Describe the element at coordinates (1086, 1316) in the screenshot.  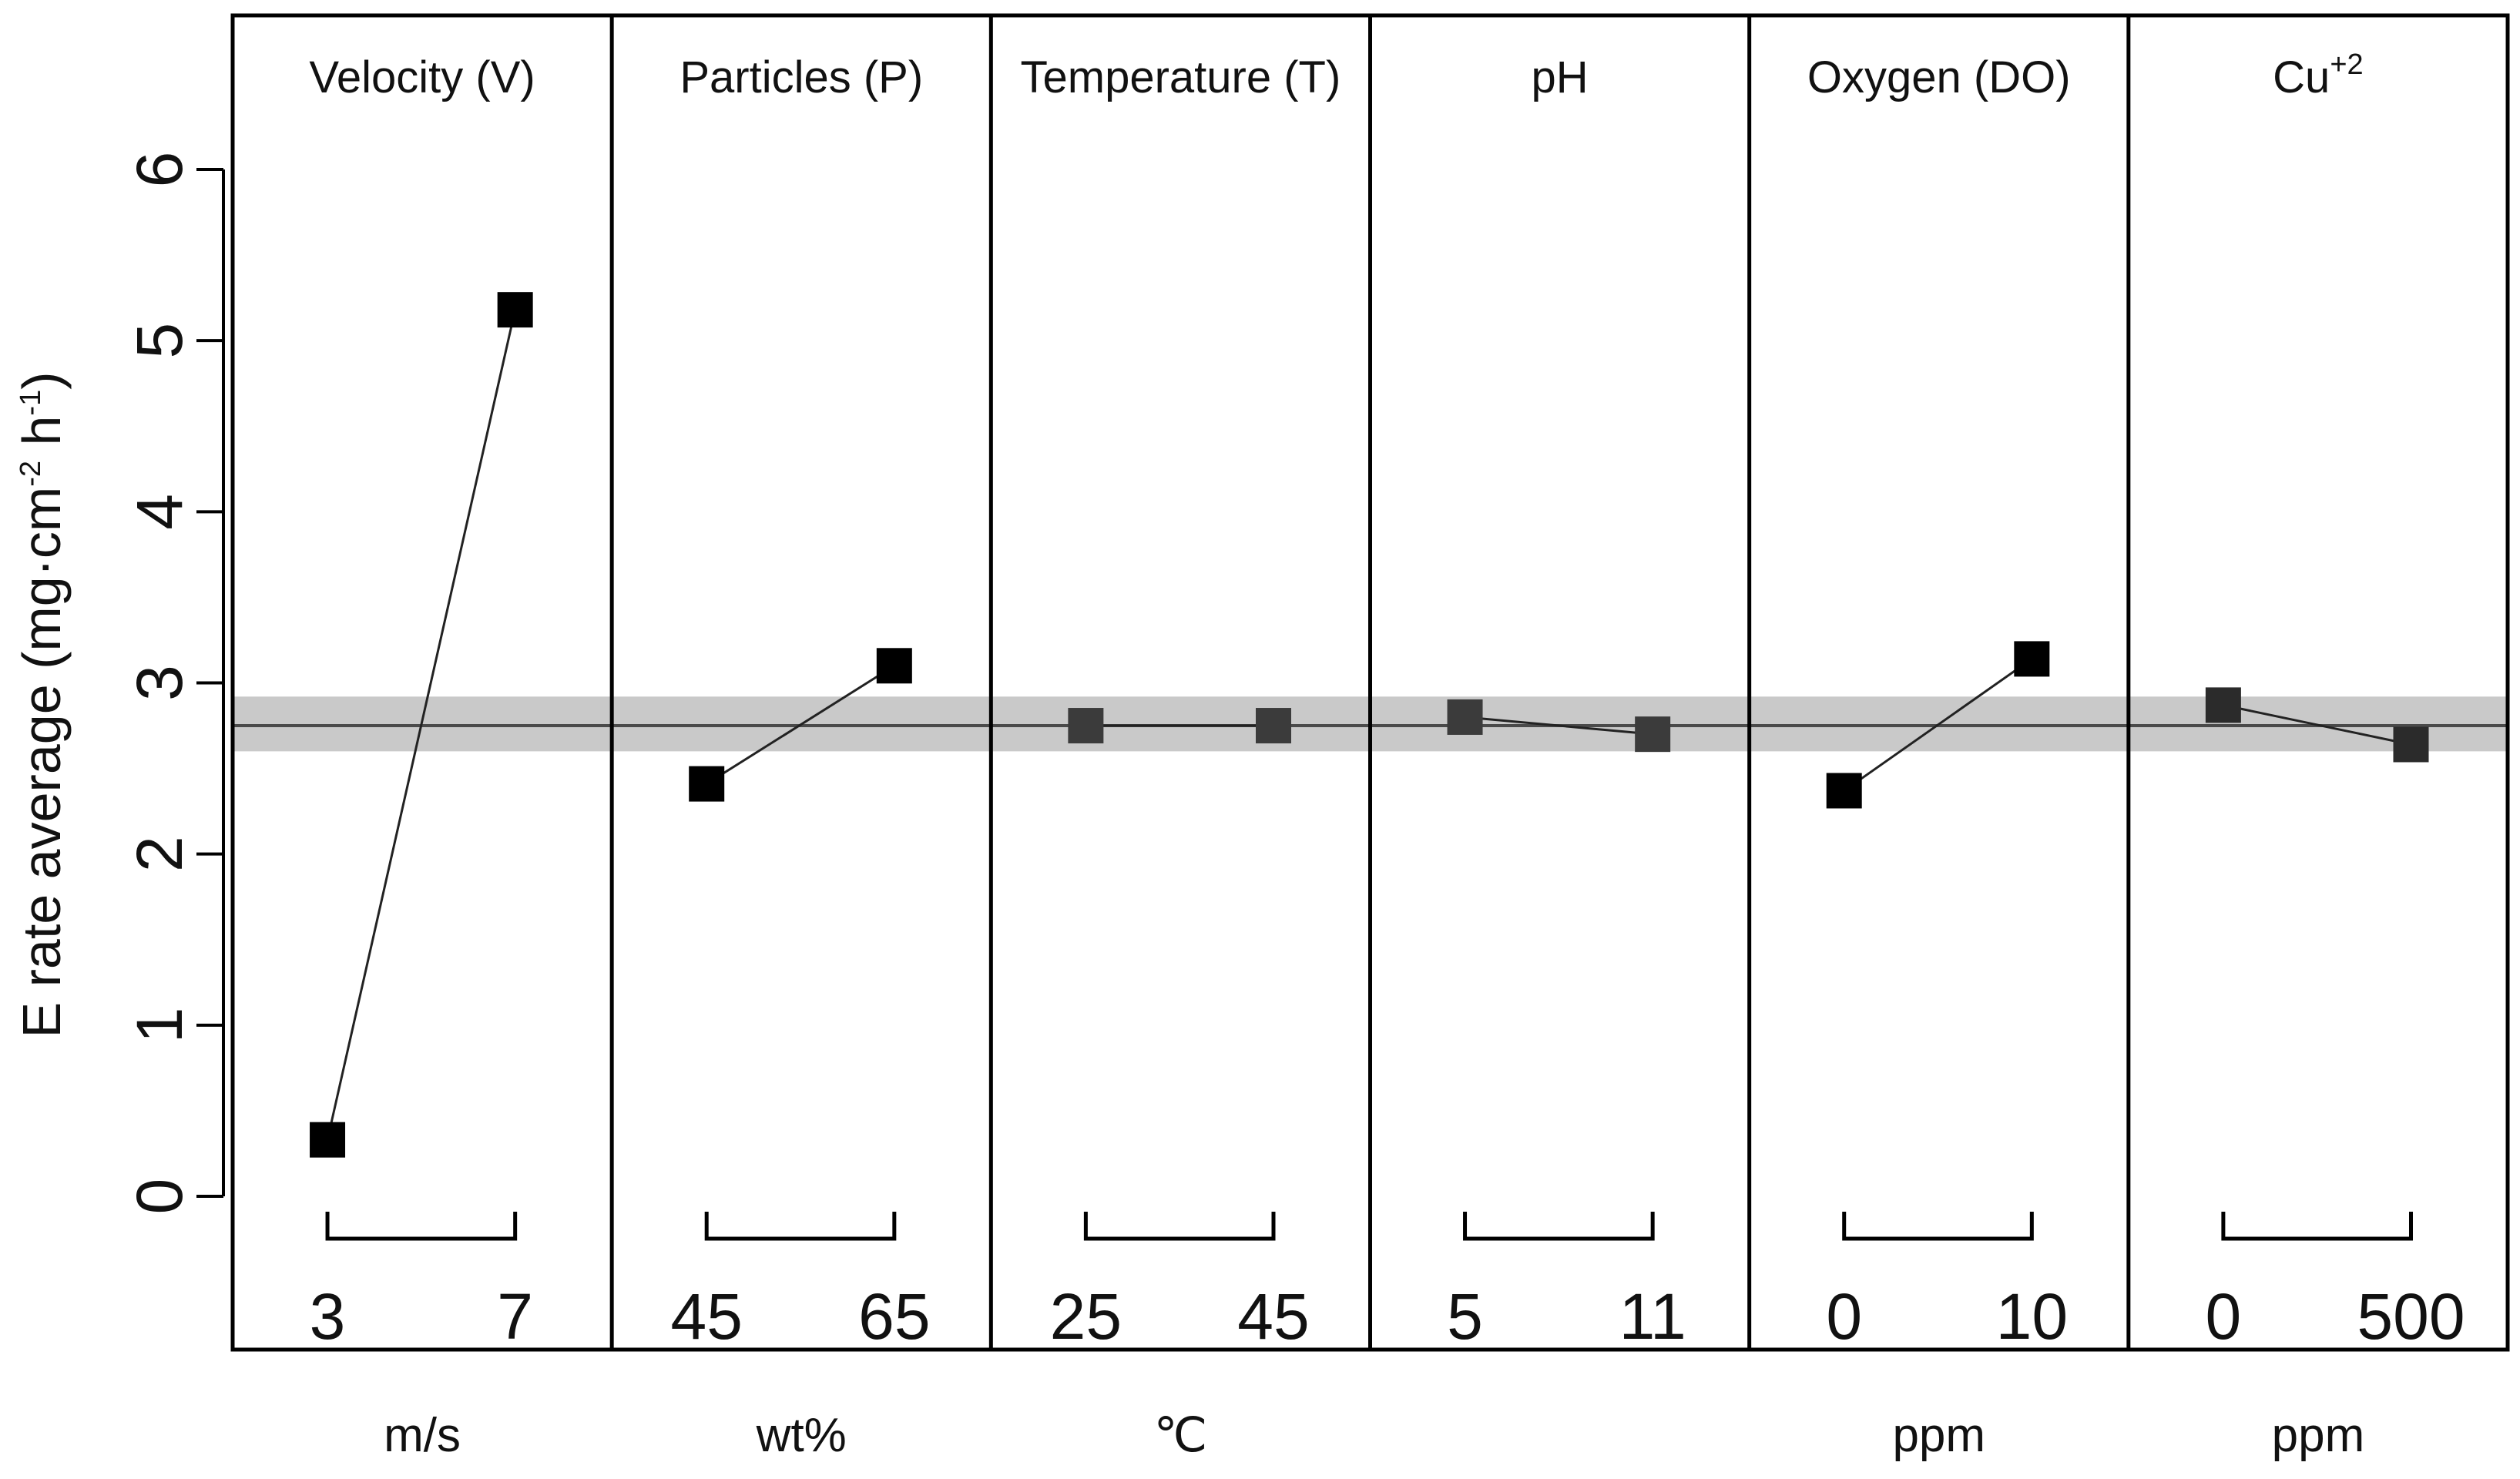
I see `level-label: 25` at that location.